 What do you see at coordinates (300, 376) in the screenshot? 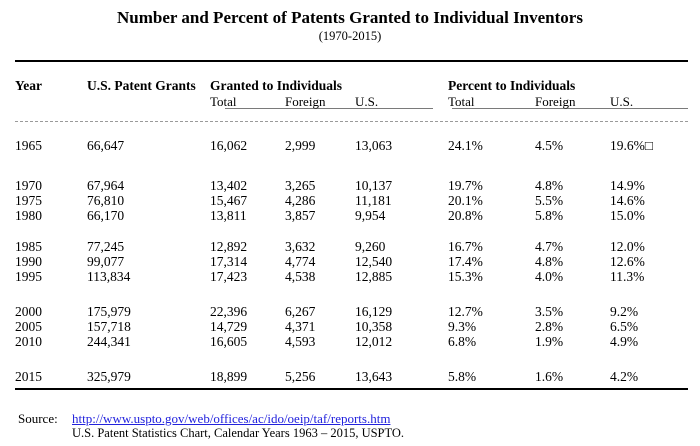
I see `cell-granted-foreign: 5,256` at bounding box center [300, 376].